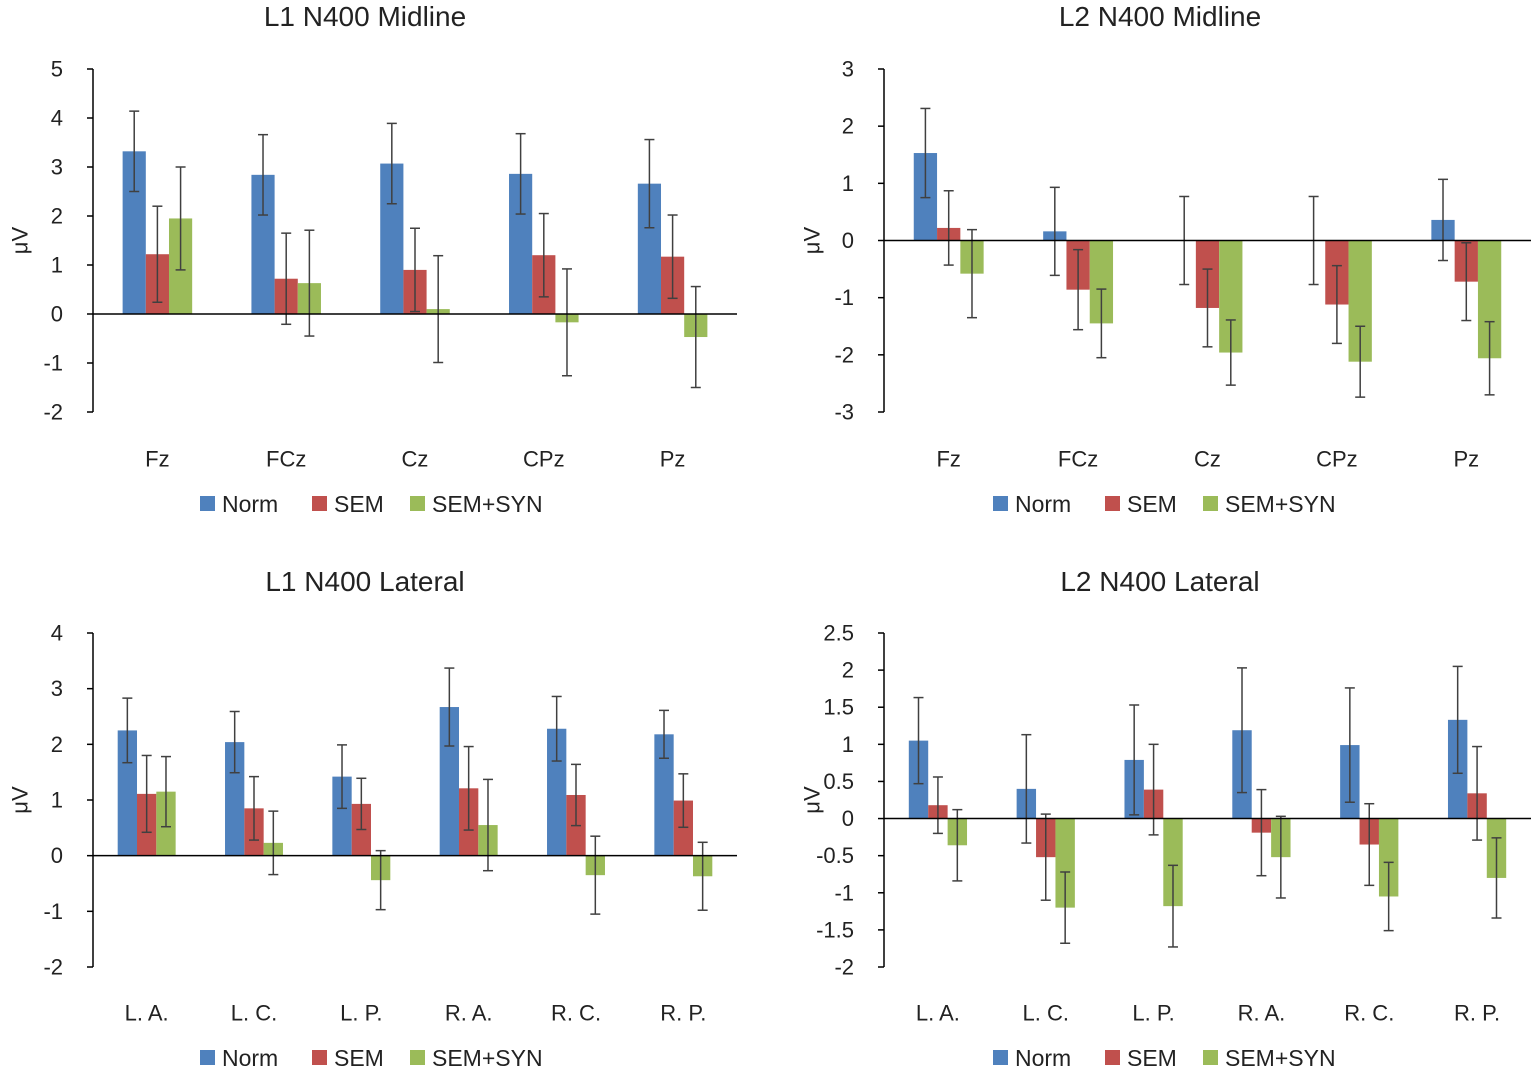 The image size is (1535, 1072). Describe the element at coordinates (364, 581) in the screenshot. I see `chart-title: L1 N400 Lateral` at that location.